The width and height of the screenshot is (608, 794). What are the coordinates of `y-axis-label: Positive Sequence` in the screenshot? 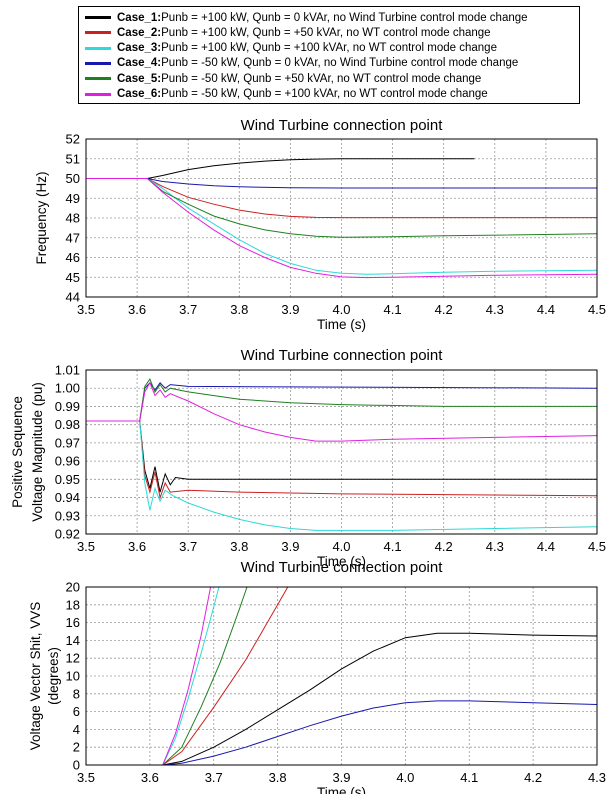 It's located at (17, 452).